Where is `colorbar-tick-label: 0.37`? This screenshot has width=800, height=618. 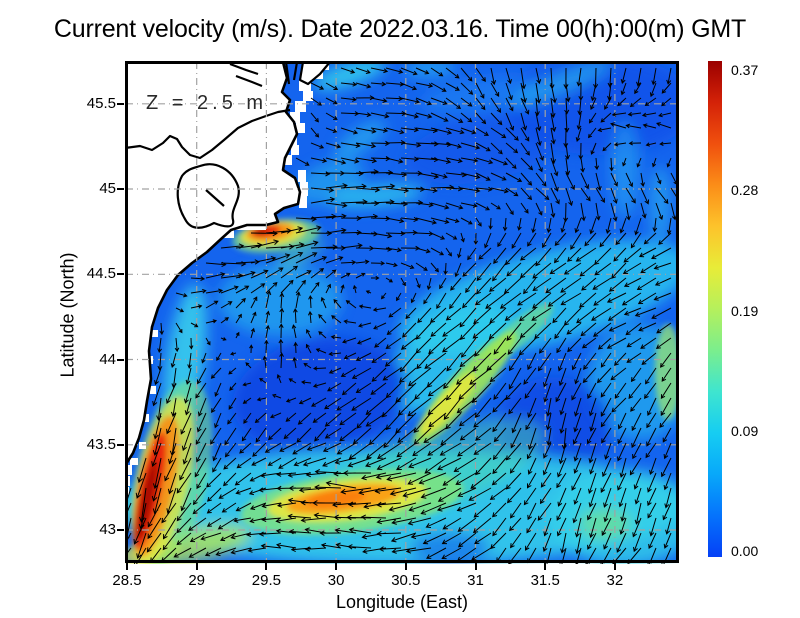
colorbar-tick-label: 0.37 is located at coordinates (745, 70).